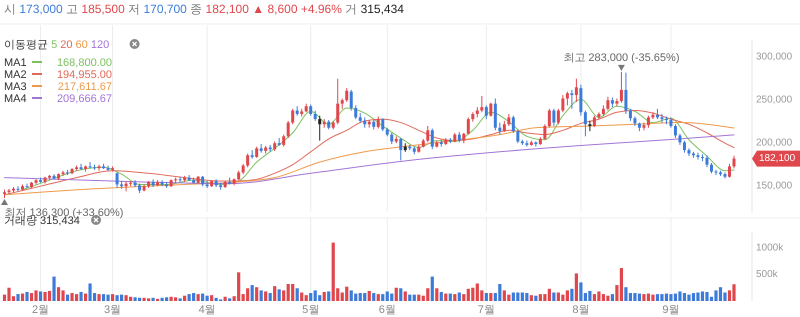 The image size is (800, 317). What do you see at coordinates (369, 159) in the screenshot?
I see `line-series` at bounding box center [369, 159].